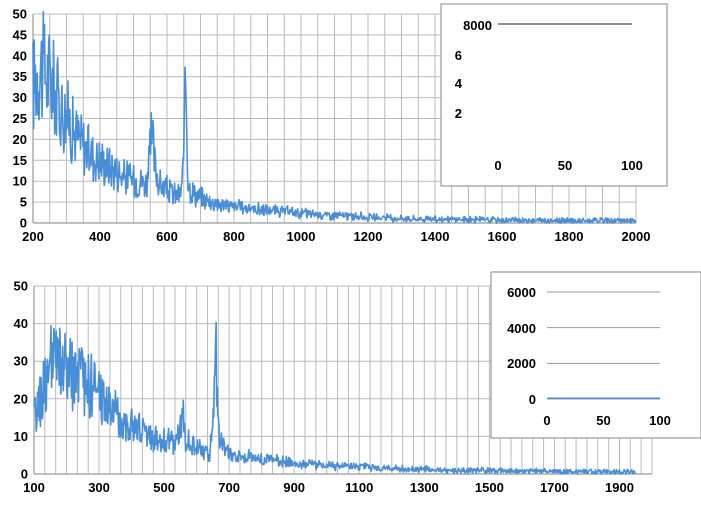 The height and width of the screenshot is (509, 701). What do you see at coordinates (34, 487) in the screenshot?
I see `x-tick-label: 100` at bounding box center [34, 487].